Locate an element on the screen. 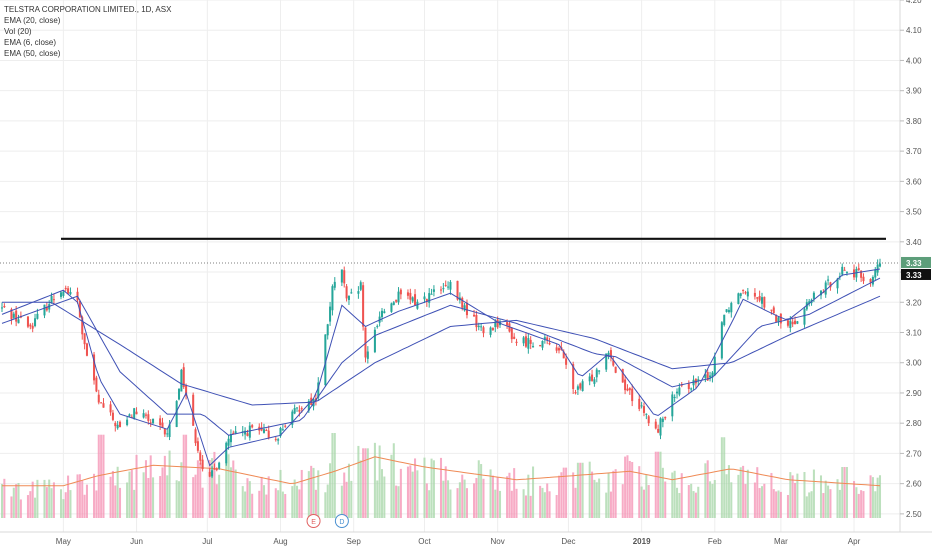  time-axis-bg is located at coordinates (466, 541).